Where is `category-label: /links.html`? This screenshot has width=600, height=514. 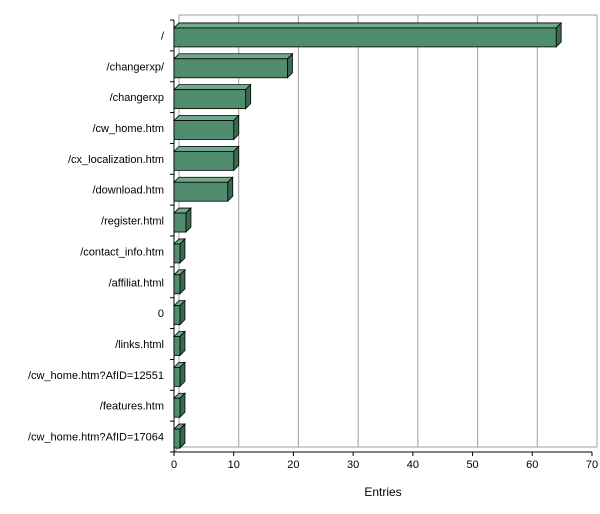 category-label: /links.html is located at coordinates (139, 345).